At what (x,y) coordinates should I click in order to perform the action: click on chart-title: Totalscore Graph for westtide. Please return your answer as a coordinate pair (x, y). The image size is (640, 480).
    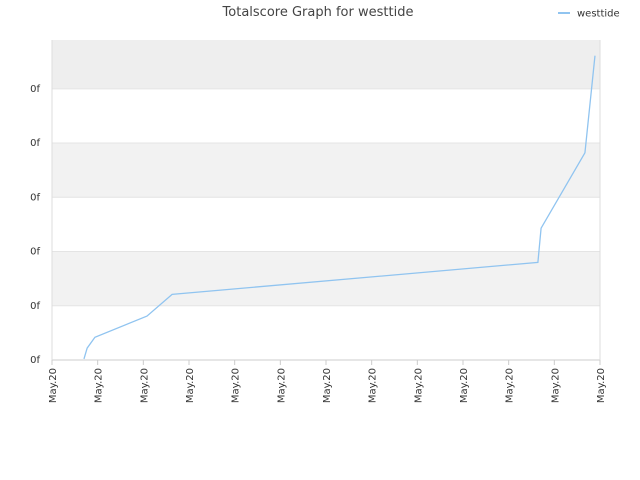
    Looking at the image, I should click on (318, 12).